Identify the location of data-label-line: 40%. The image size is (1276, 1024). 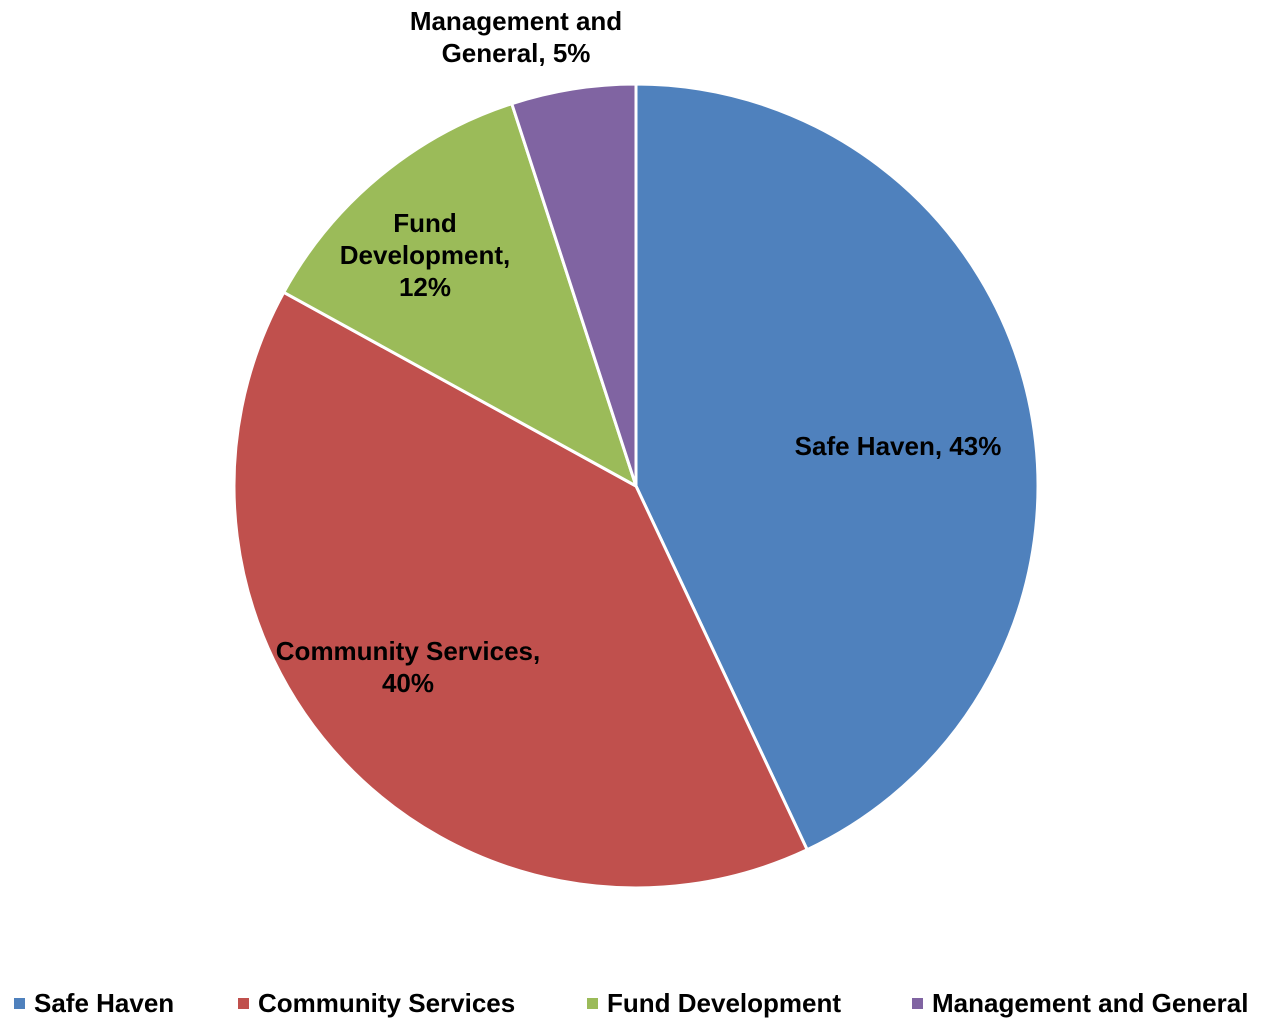
(408, 683).